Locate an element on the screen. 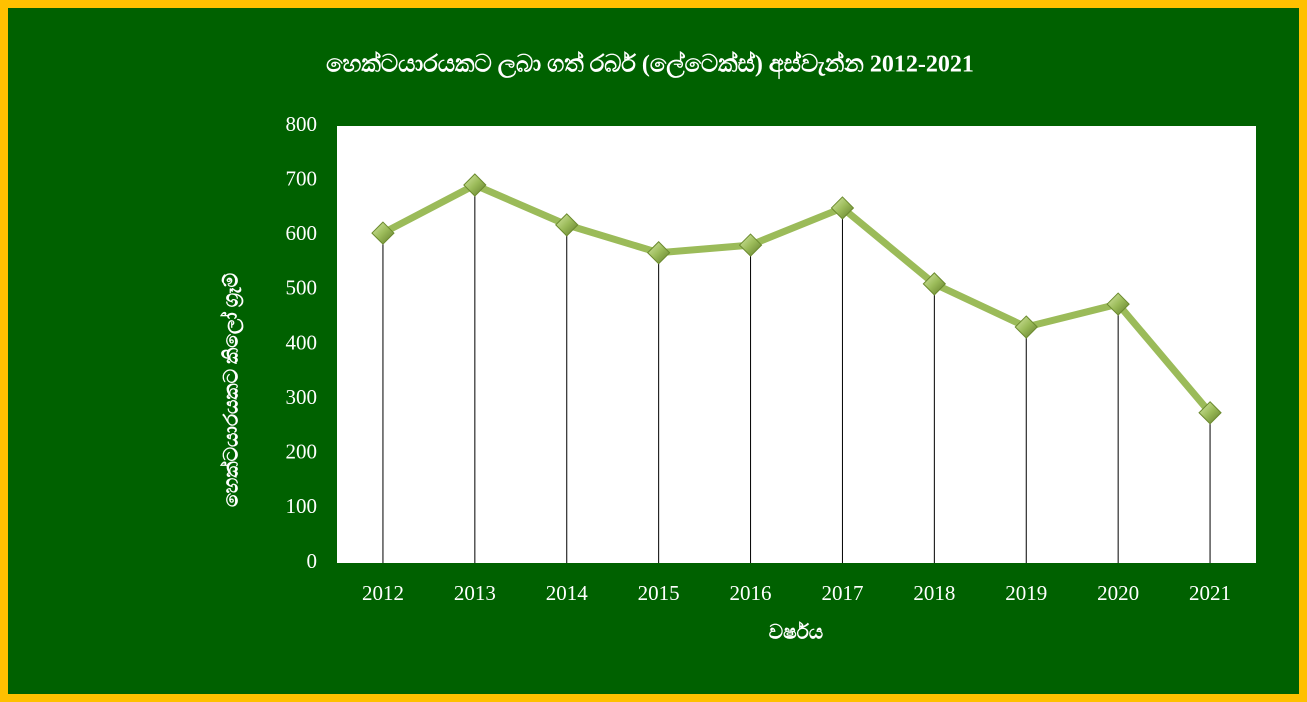 Image resolution: width=1307 pixels, height=702 pixels. x-tick-label: 2020 is located at coordinates (1118, 593).